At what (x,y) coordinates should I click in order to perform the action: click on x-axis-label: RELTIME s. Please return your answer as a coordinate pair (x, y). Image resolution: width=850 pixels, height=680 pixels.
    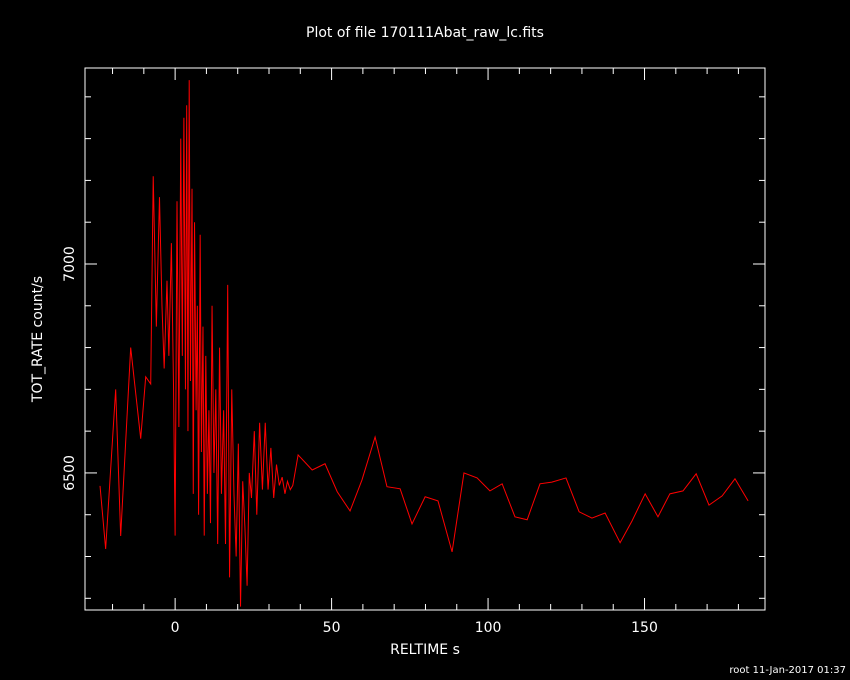
    Looking at the image, I should click on (425, 650).